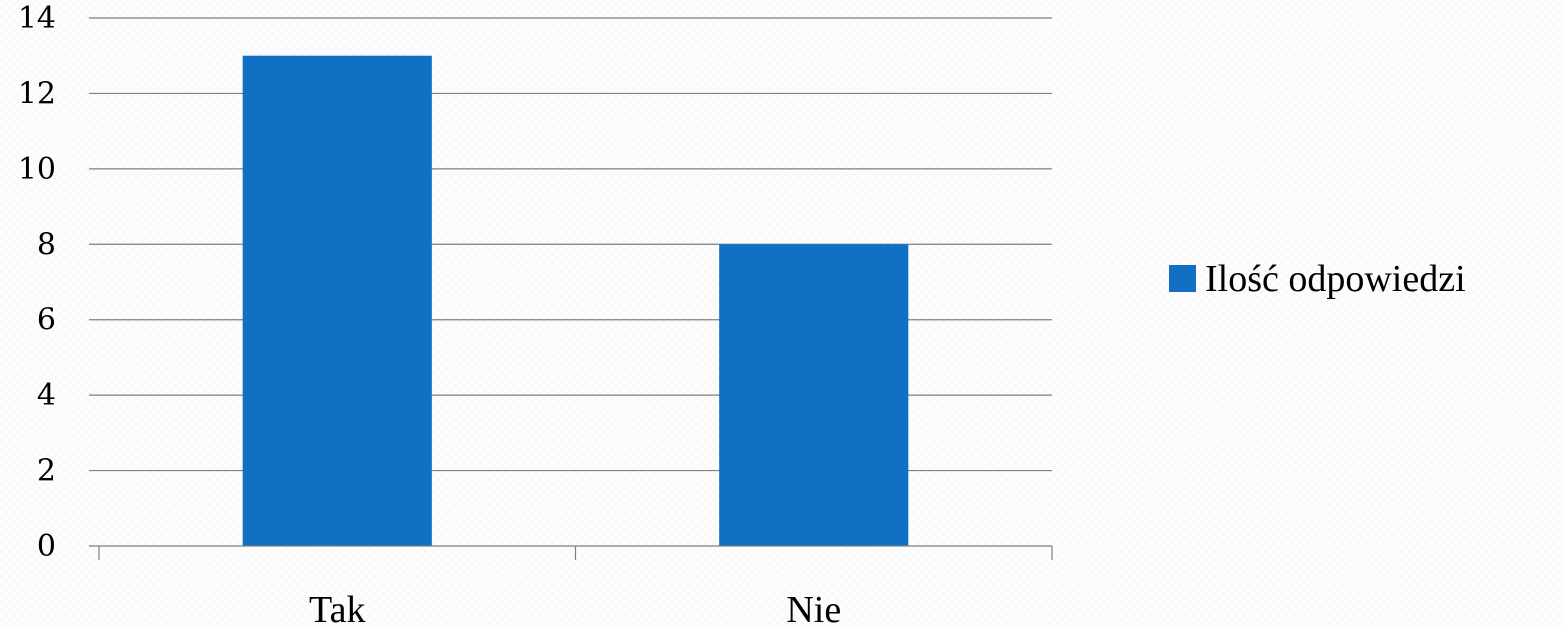 This screenshot has width=1564, height=627. I want to click on y-tick-label: 14, so click(37, 18).